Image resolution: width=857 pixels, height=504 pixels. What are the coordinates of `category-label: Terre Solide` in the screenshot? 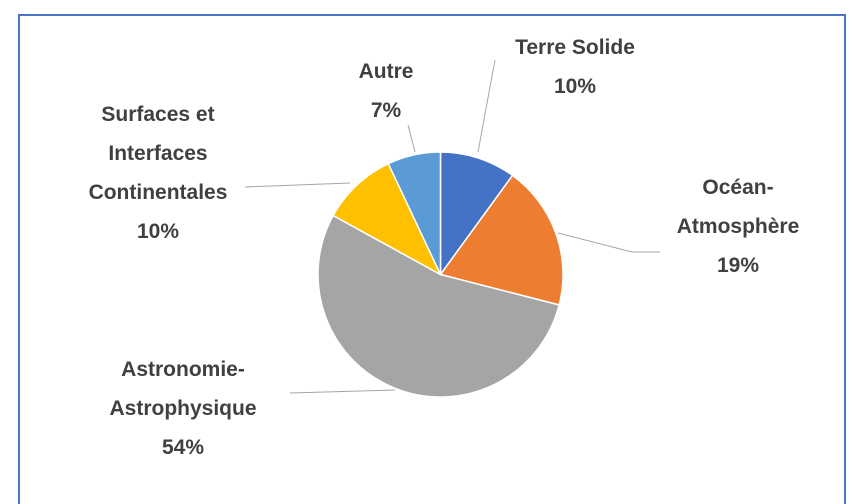 It's located at (575, 47).